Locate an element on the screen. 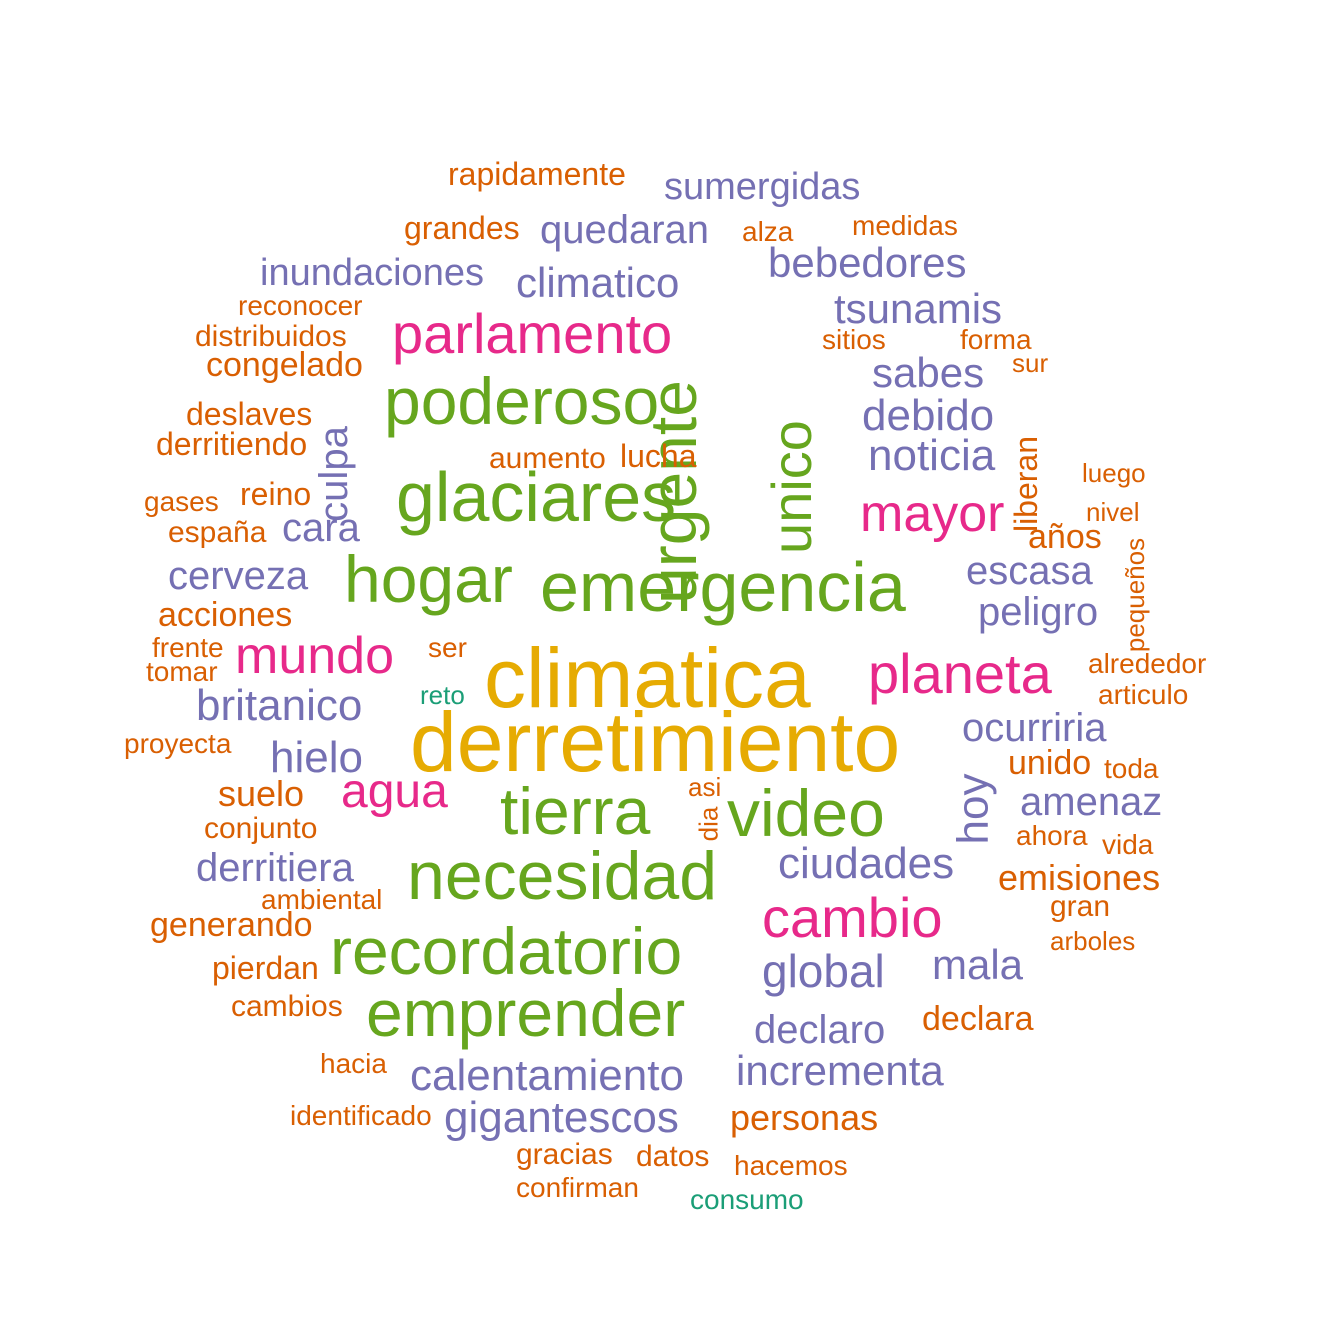 The image size is (1344, 1344). word-cambios: cambios is located at coordinates (287, 1006).